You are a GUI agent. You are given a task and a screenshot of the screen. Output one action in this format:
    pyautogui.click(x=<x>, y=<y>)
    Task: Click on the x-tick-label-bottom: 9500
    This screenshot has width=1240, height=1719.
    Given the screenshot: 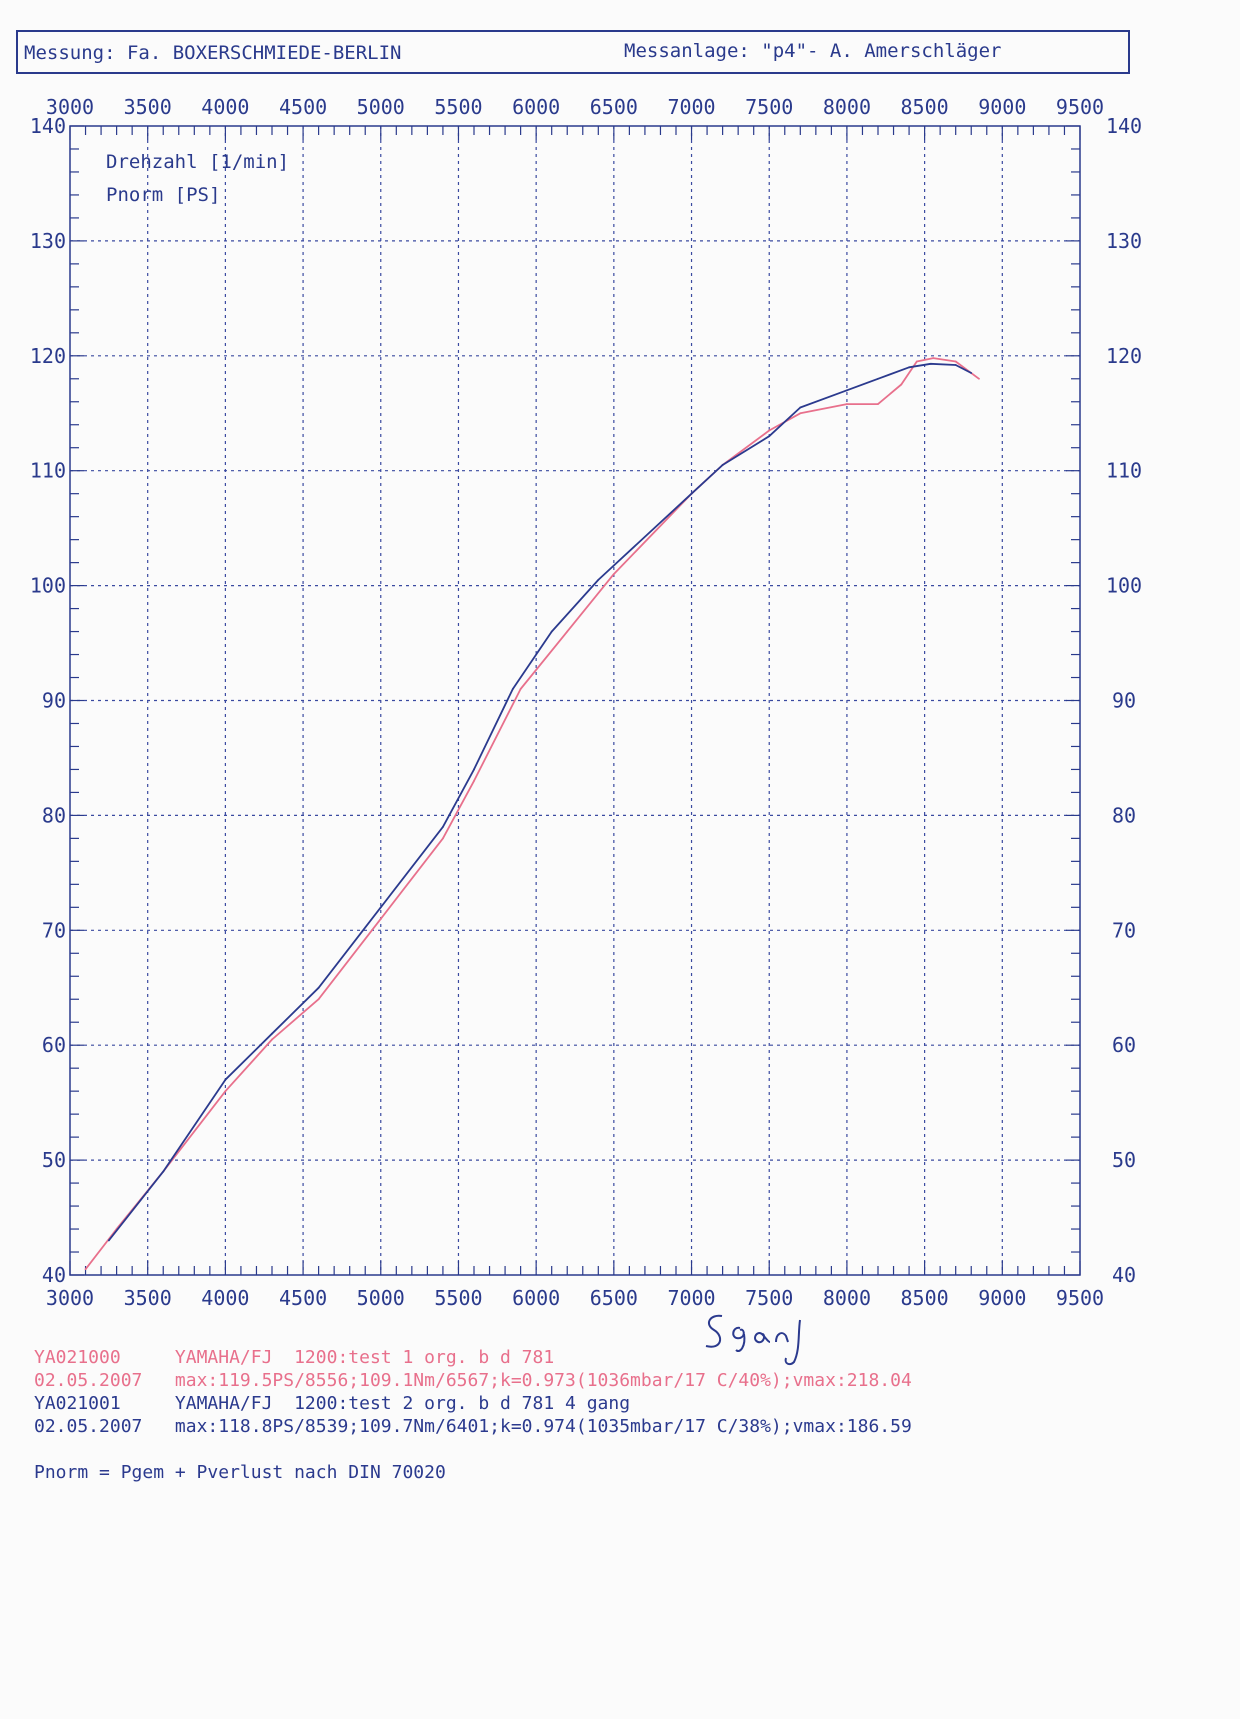 What is the action you would take?
    pyautogui.click(x=1080, y=1298)
    